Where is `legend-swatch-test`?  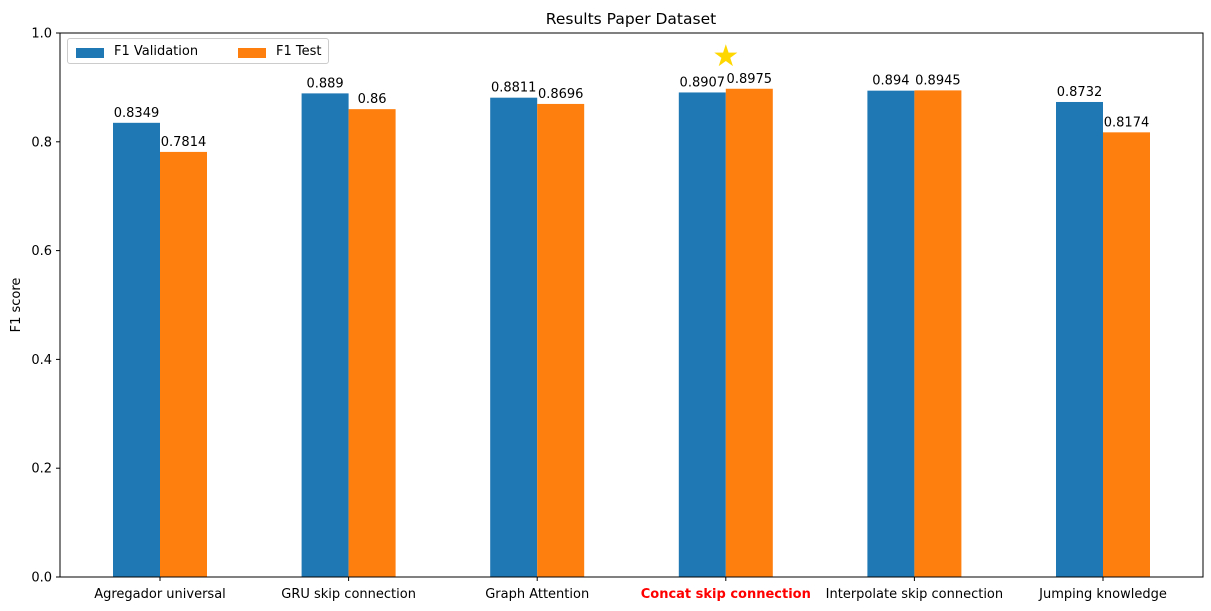
legend-swatch-test is located at coordinates (252, 53).